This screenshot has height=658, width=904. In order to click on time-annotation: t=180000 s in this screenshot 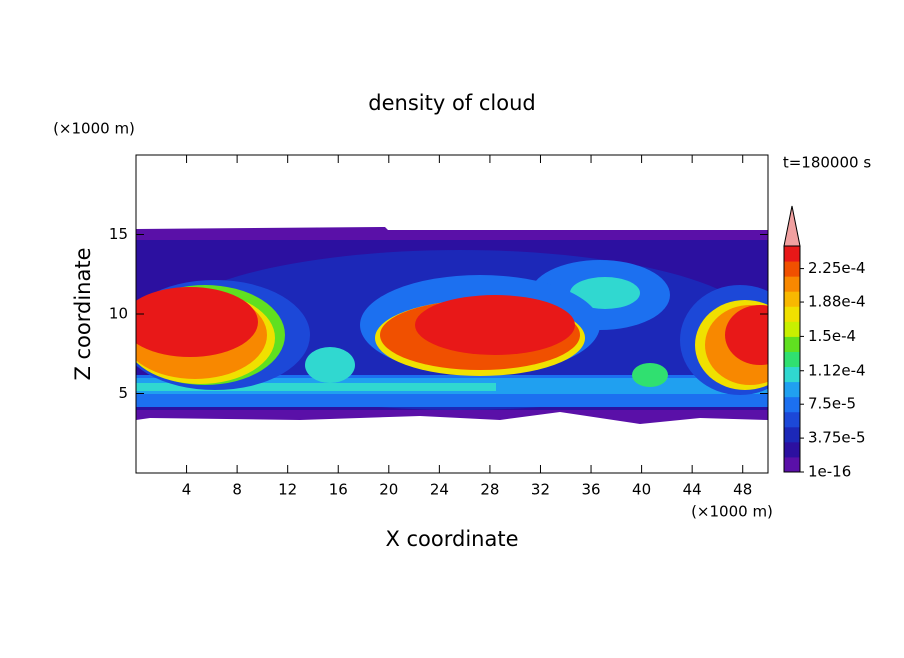, I will do `click(827, 163)`.